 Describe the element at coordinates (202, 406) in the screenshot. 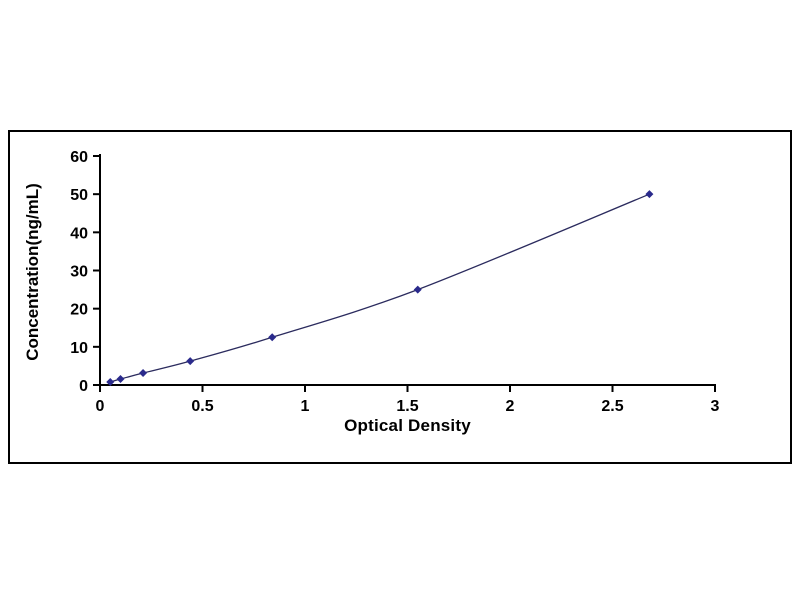

I see `x-tick-label: 0.5` at that location.